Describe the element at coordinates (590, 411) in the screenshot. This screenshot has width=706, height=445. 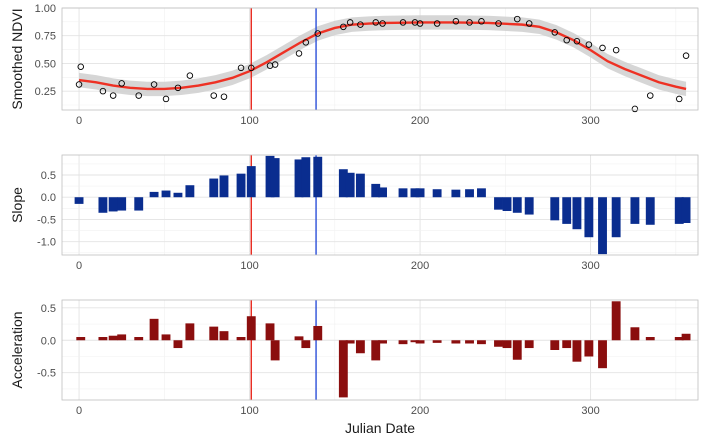
I see `acceleration-x-tick-label: 300` at that location.